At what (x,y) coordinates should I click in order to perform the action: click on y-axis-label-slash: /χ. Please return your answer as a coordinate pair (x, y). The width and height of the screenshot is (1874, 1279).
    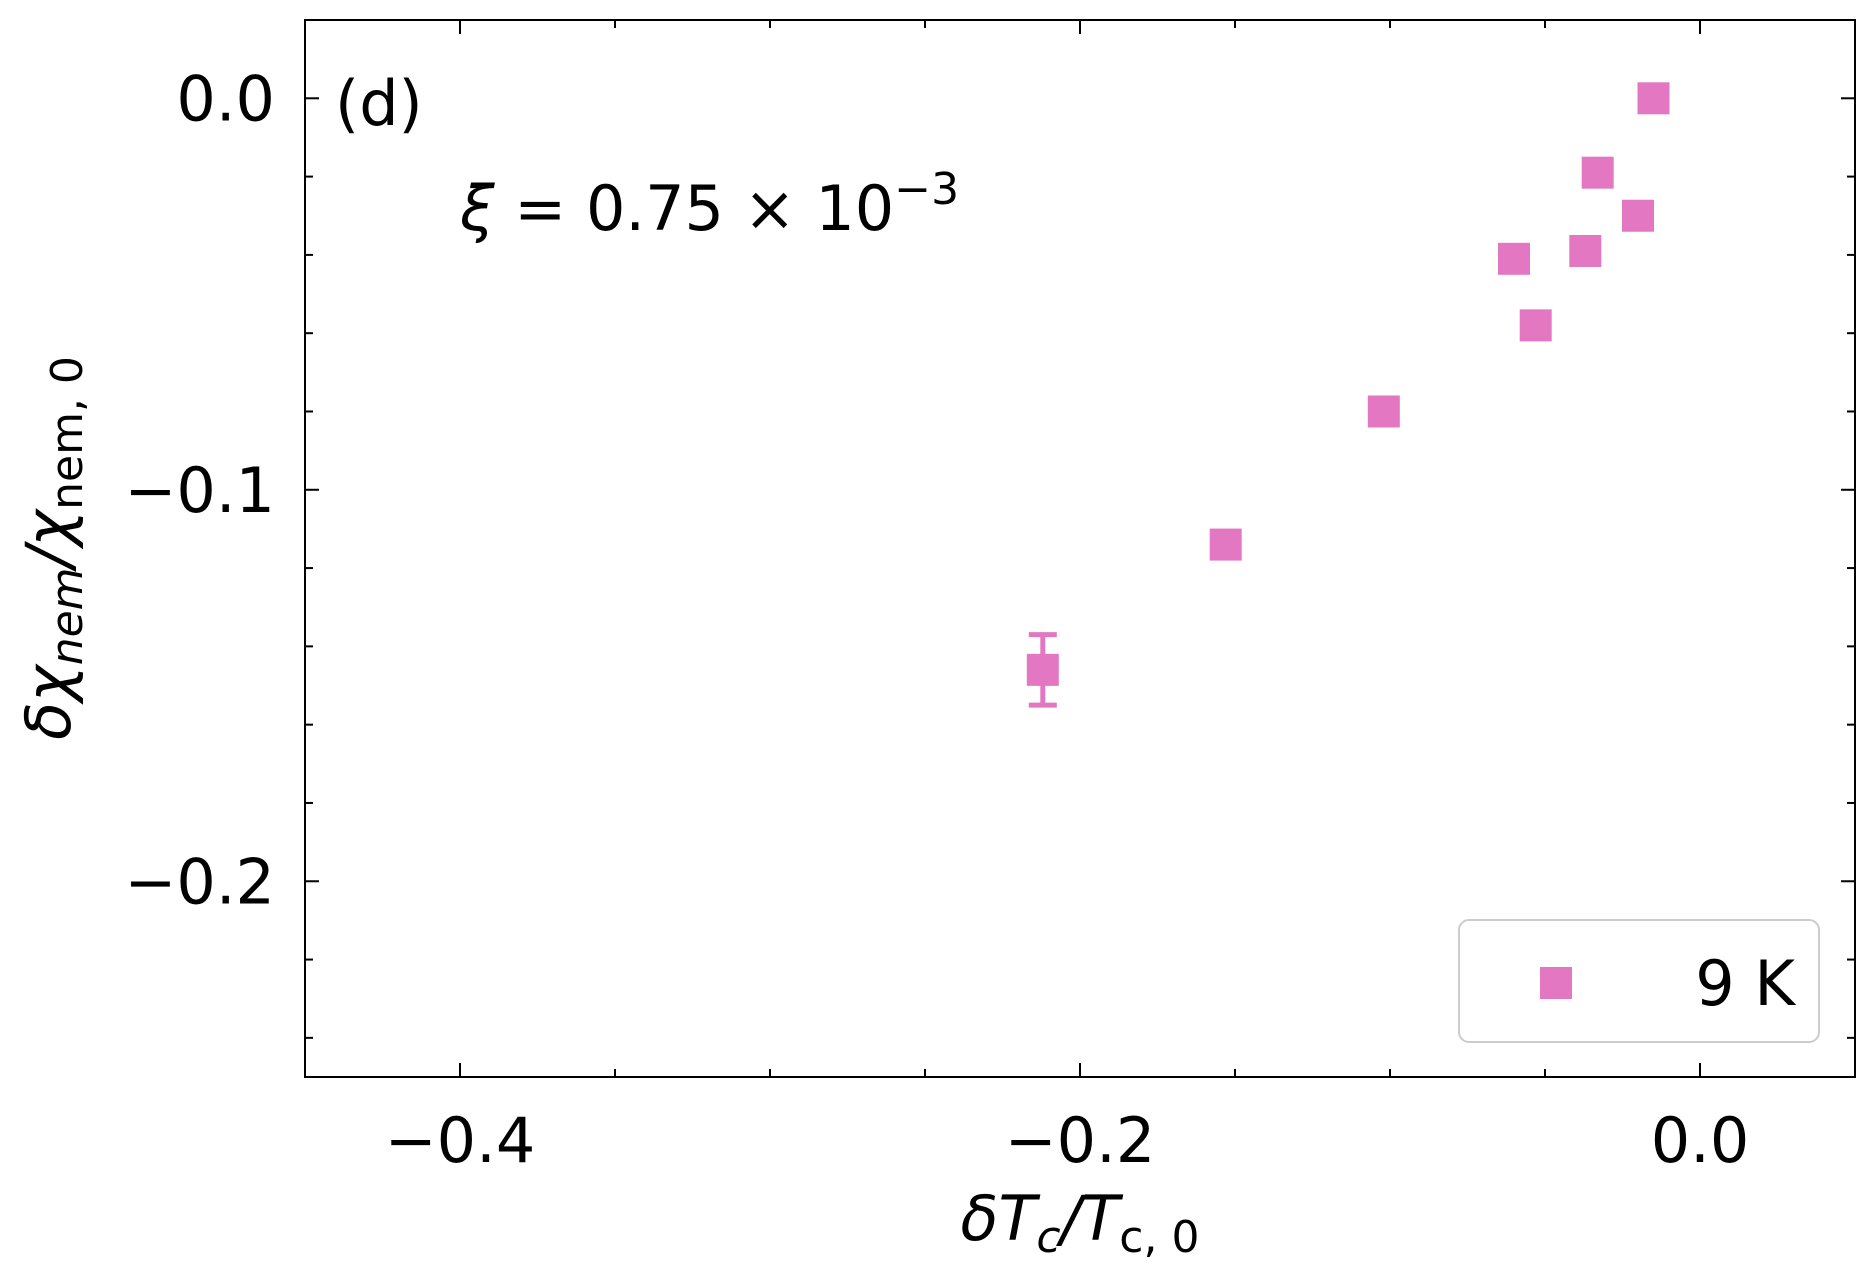
    Looking at the image, I should click on (48, 540).